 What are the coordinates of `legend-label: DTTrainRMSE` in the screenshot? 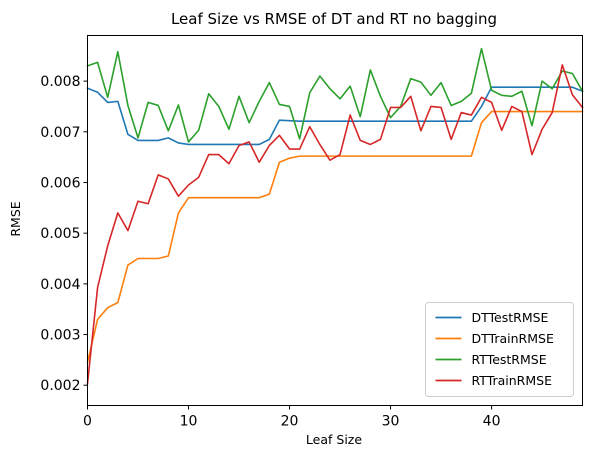 It's located at (513, 338).